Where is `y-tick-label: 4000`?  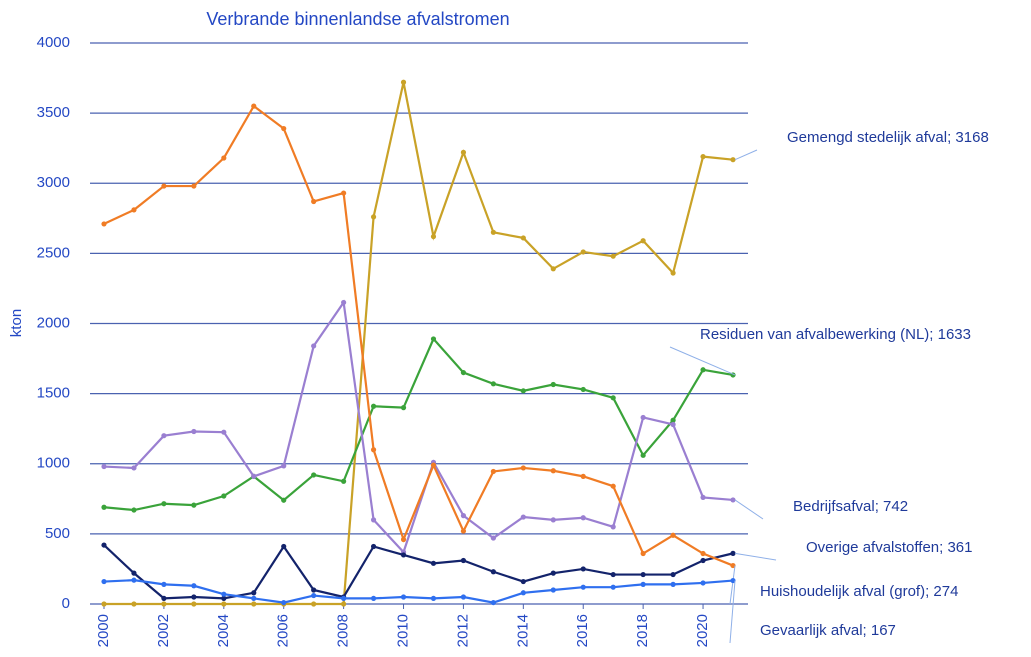
y-tick-label: 4000 is located at coordinates (53, 42).